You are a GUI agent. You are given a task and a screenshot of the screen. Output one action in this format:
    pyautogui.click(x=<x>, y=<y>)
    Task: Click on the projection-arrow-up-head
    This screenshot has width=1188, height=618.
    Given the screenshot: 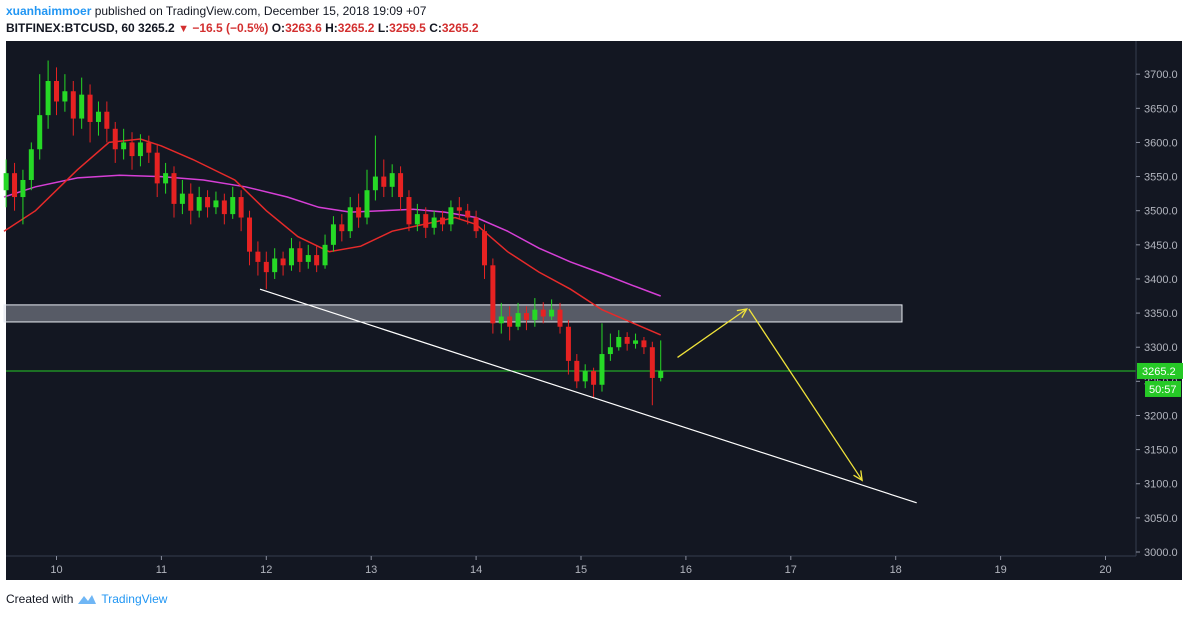 What is the action you would take?
    pyautogui.click(x=742, y=313)
    